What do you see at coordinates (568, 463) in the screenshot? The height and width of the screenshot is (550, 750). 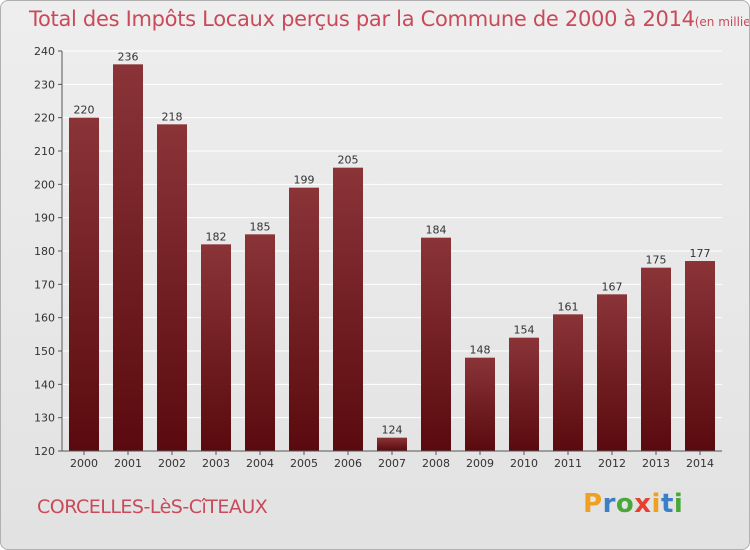 I see `x-tick-label-2011: 2011` at bounding box center [568, 463].